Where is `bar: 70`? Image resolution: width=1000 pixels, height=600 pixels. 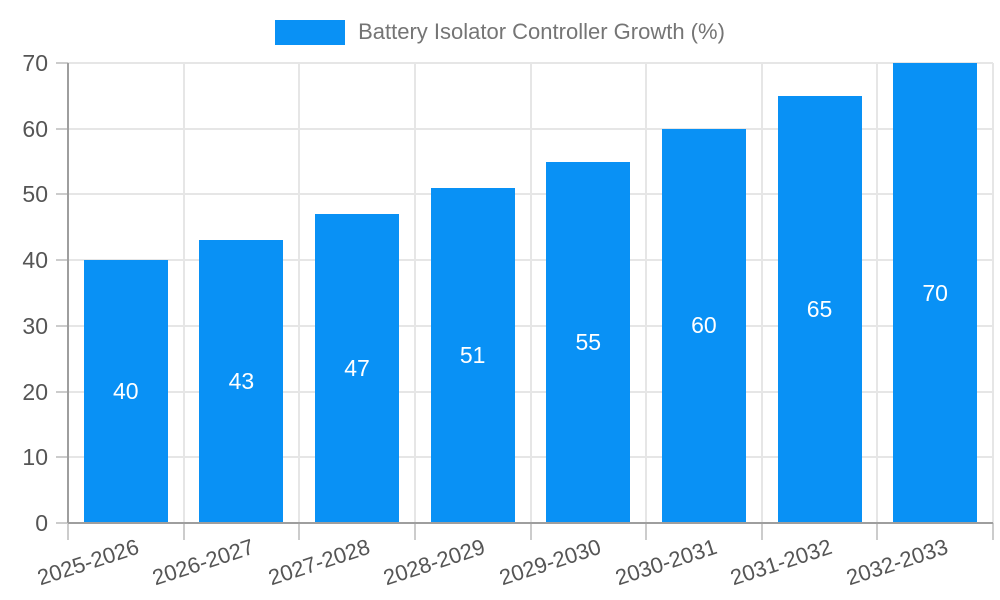 bar: 70 is located at coordinates (935, 293).